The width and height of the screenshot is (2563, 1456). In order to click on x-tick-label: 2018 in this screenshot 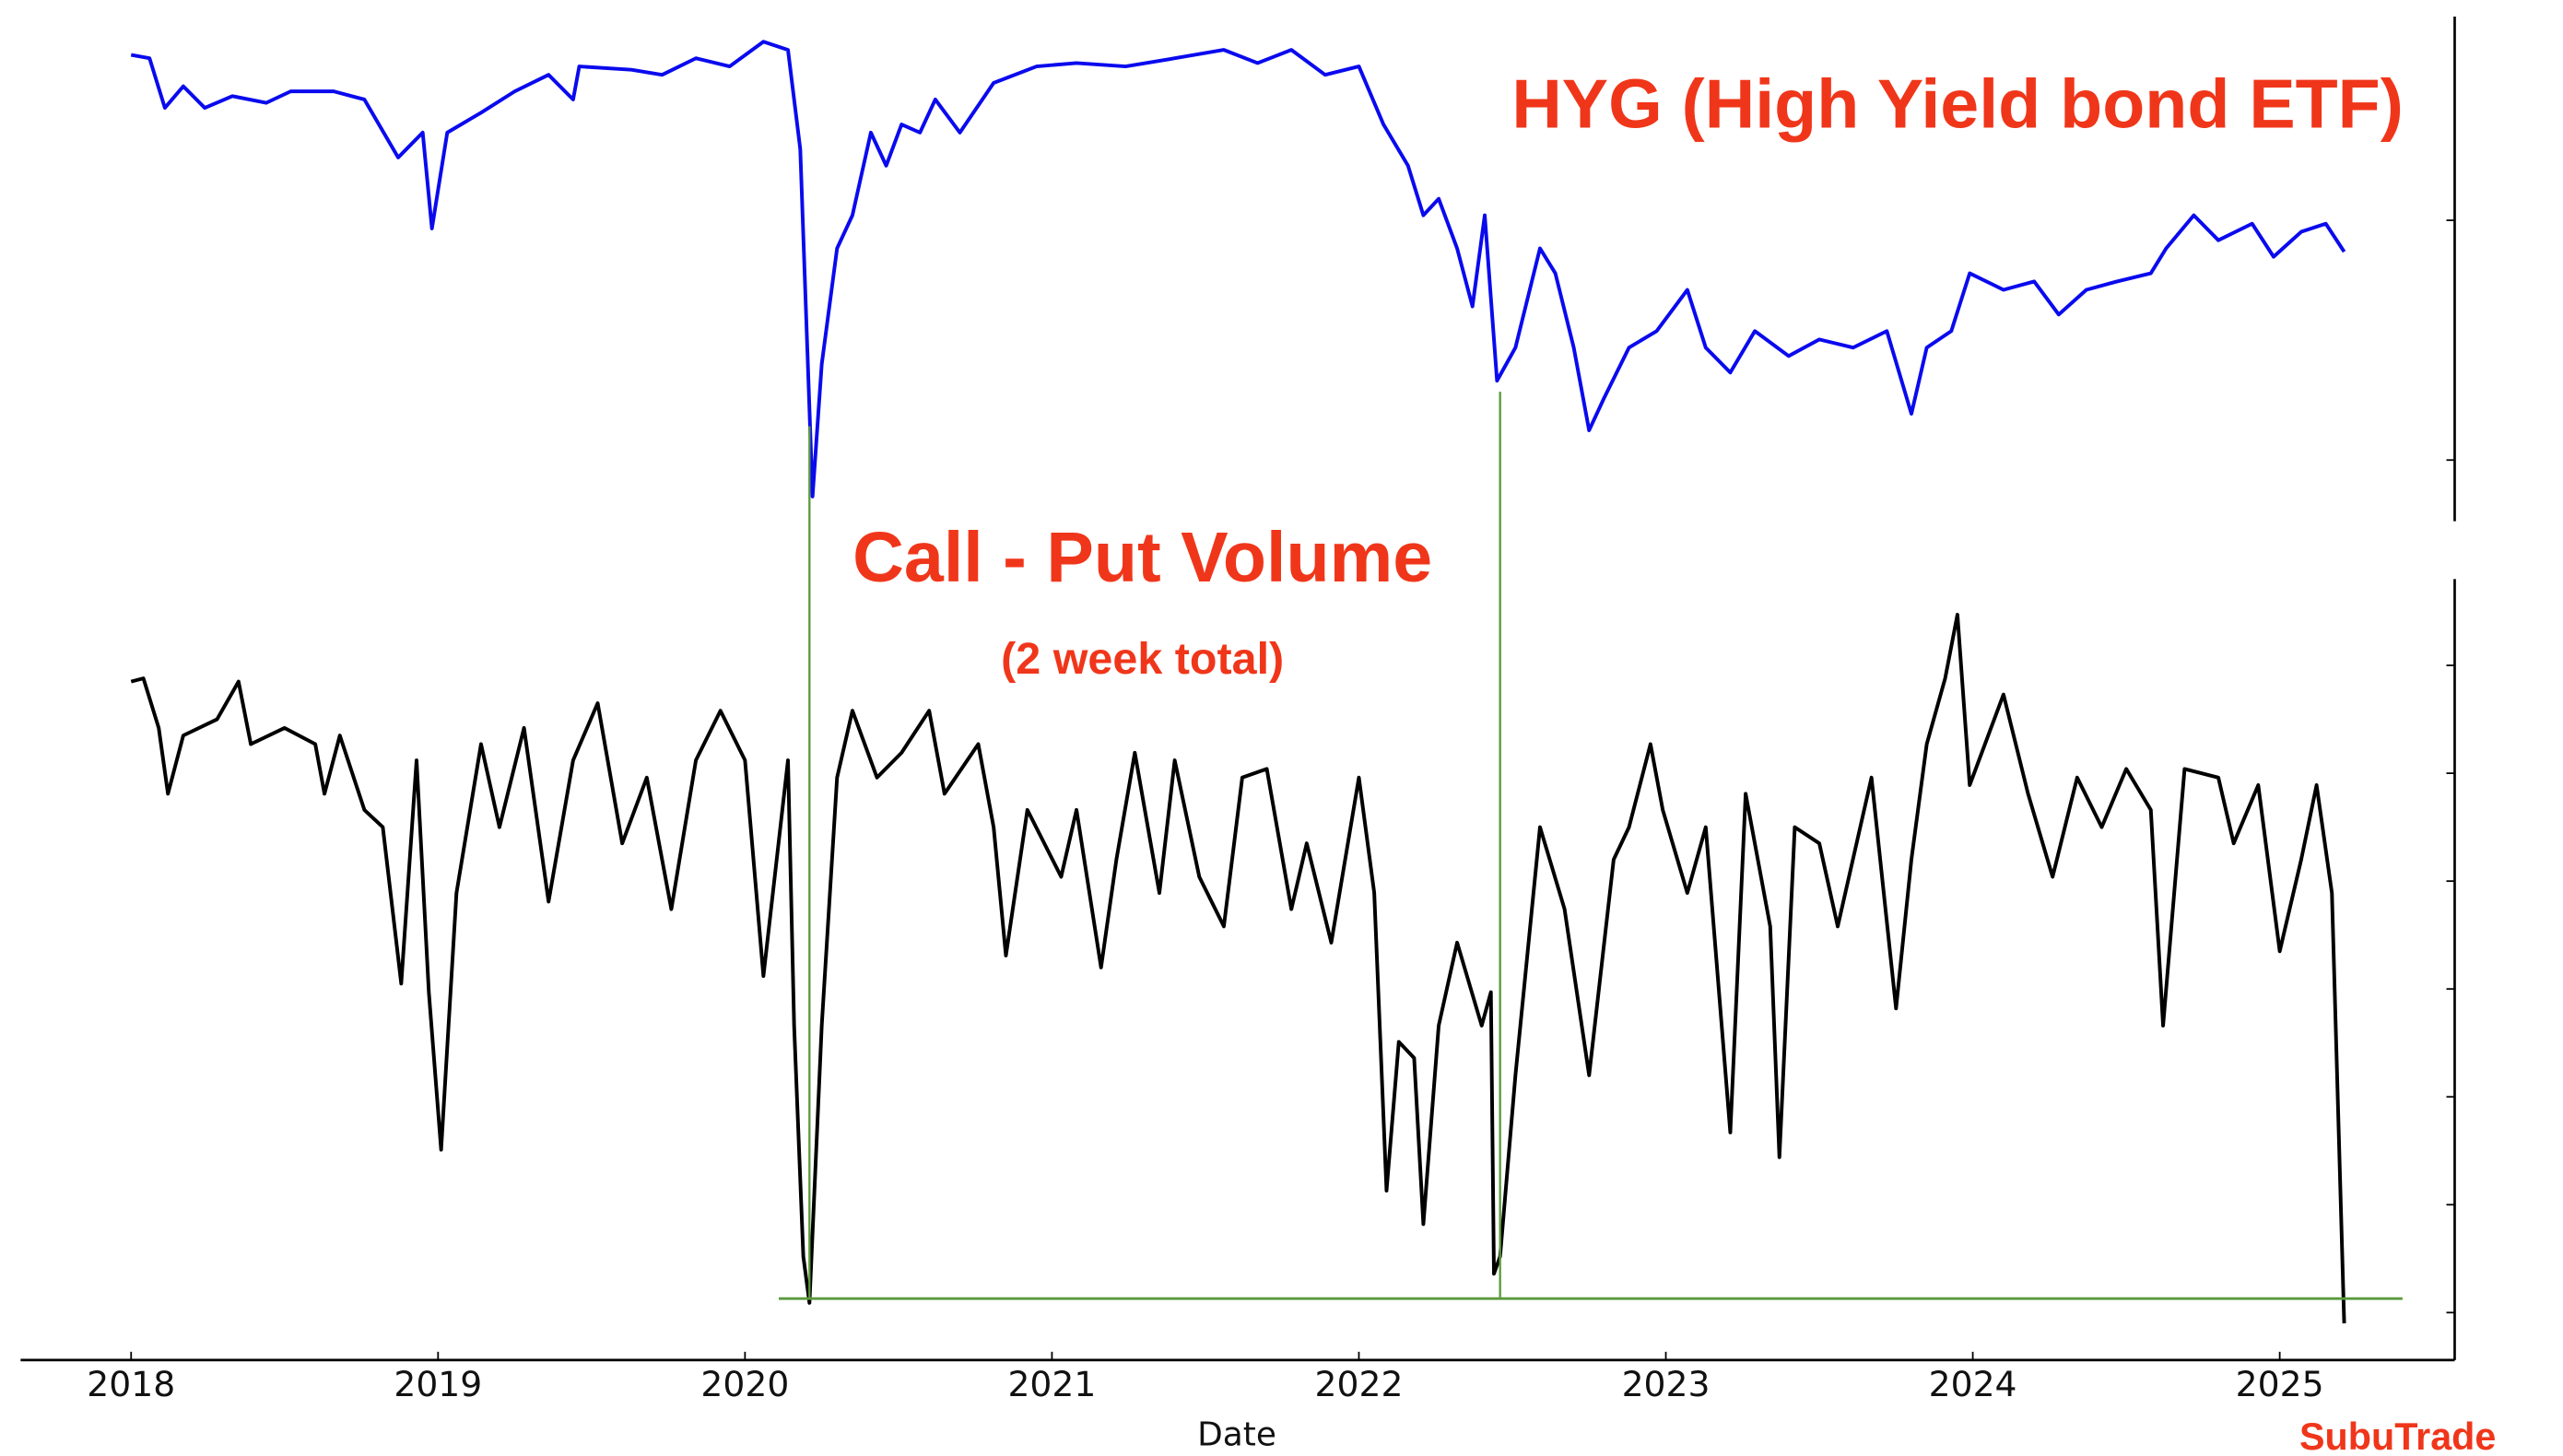, I will do `click(131, 1384)`.